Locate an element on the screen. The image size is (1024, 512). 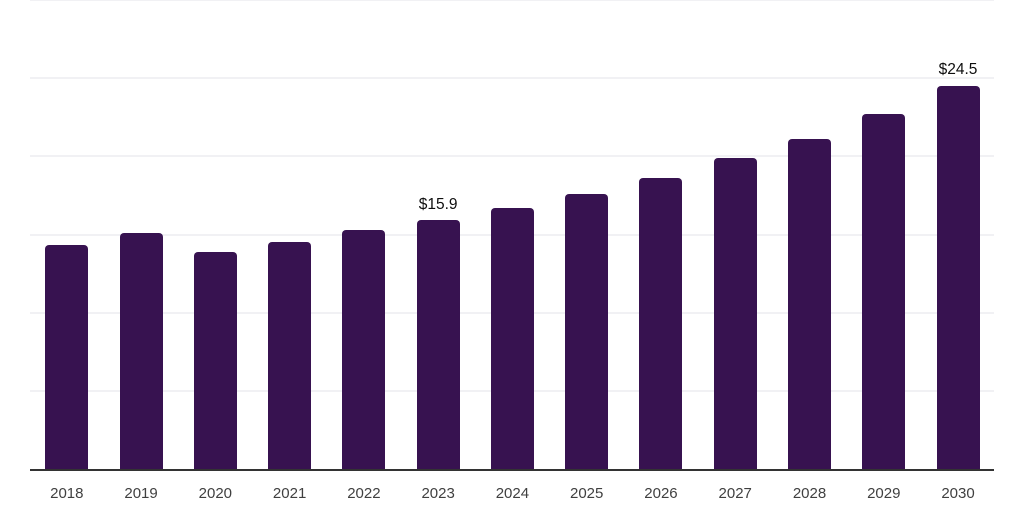
bar-2019 is located at coordinates (141, 350).